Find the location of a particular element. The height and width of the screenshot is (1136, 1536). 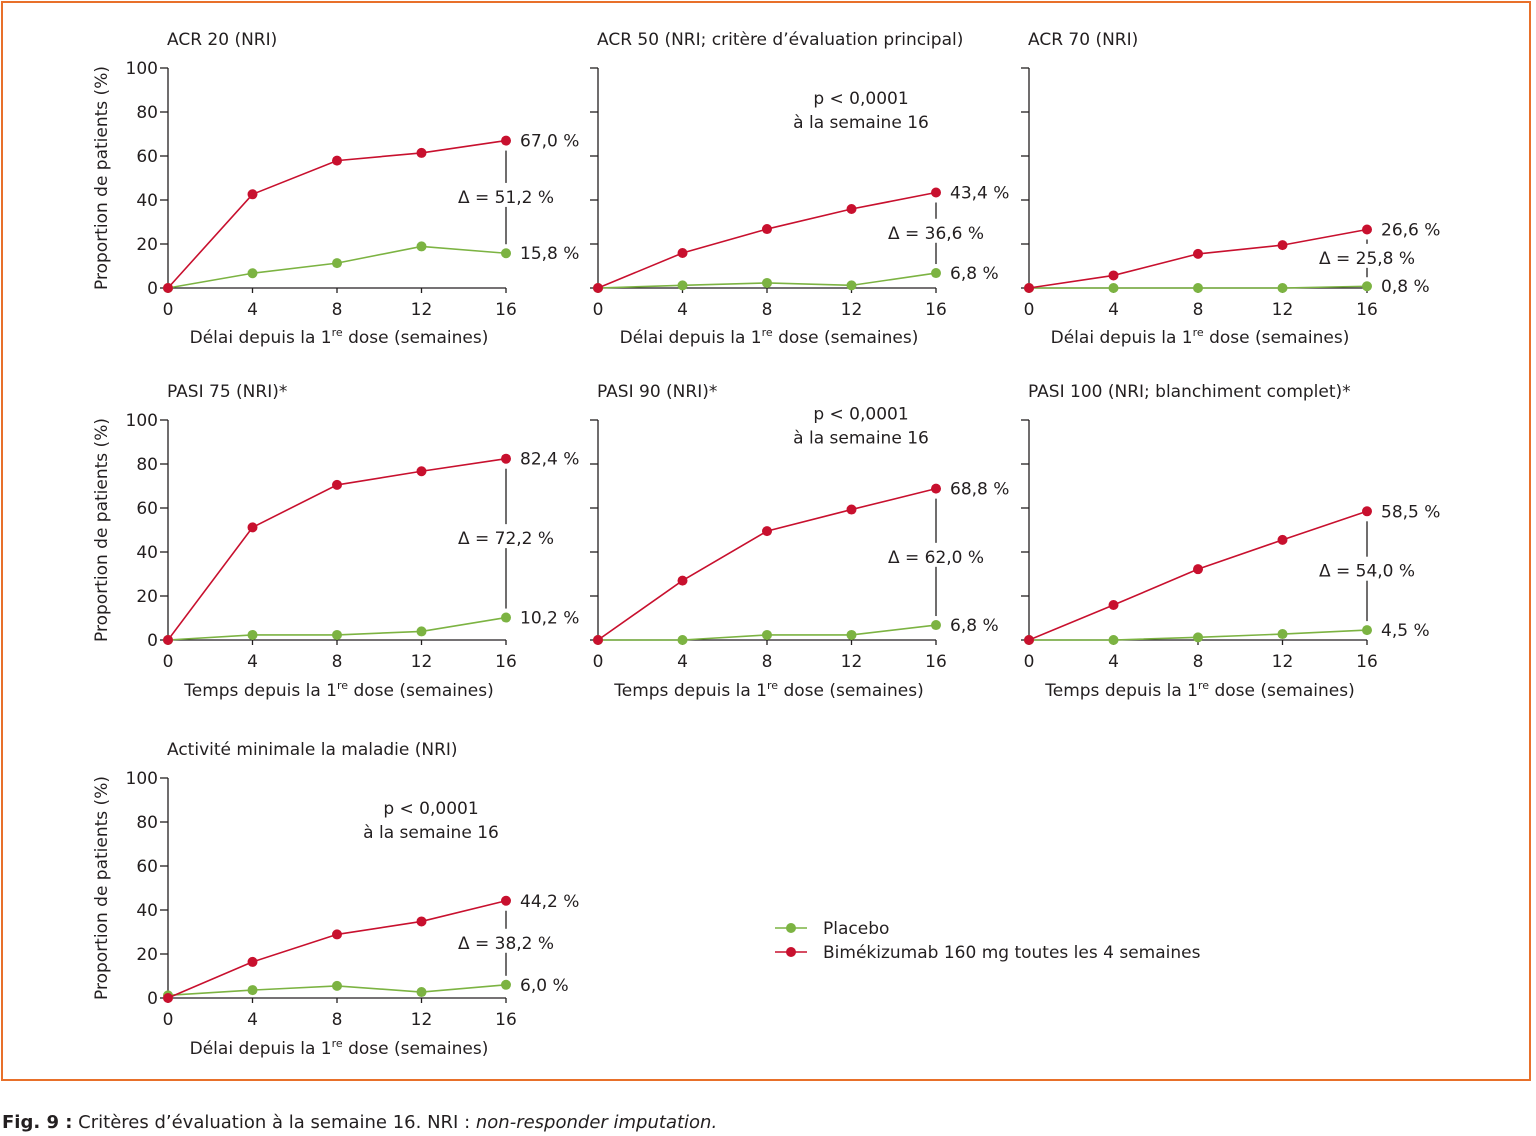

delta-label: Δ = 72,2 % is located at coordinates (506, 539).